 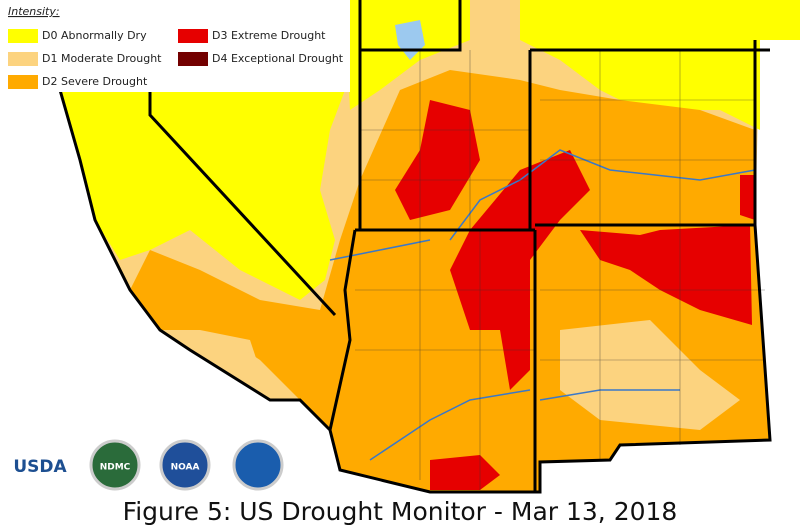 What do you see at coordinates (94, 35) in the screenshot?
I see `legend-label: D0 Abnormally Dry` at bounding box center [94, 35].